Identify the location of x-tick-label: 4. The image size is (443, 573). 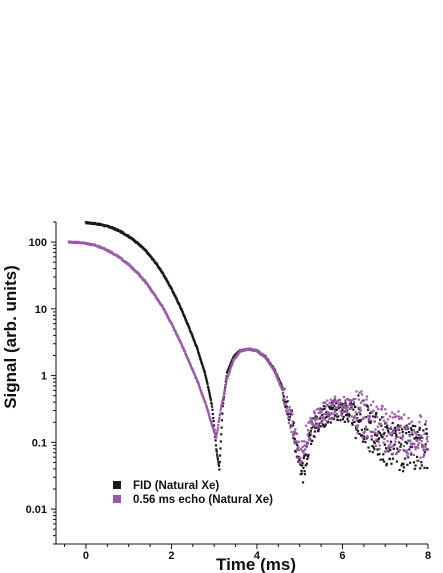
(257, 556).